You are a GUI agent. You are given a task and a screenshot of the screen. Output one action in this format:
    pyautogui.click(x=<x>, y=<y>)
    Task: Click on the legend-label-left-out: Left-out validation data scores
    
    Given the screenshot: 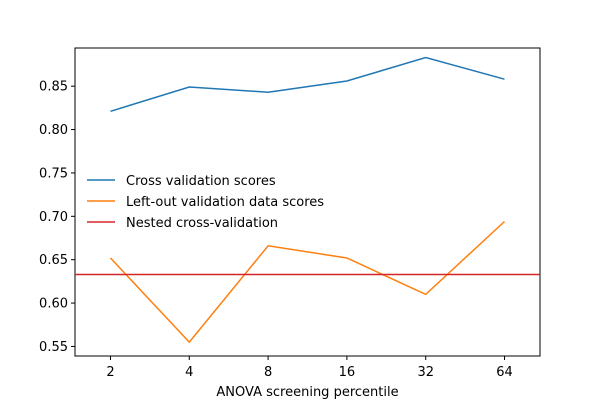 What is the action you would take?
    pyautogui.click(x=225, y=202)
    